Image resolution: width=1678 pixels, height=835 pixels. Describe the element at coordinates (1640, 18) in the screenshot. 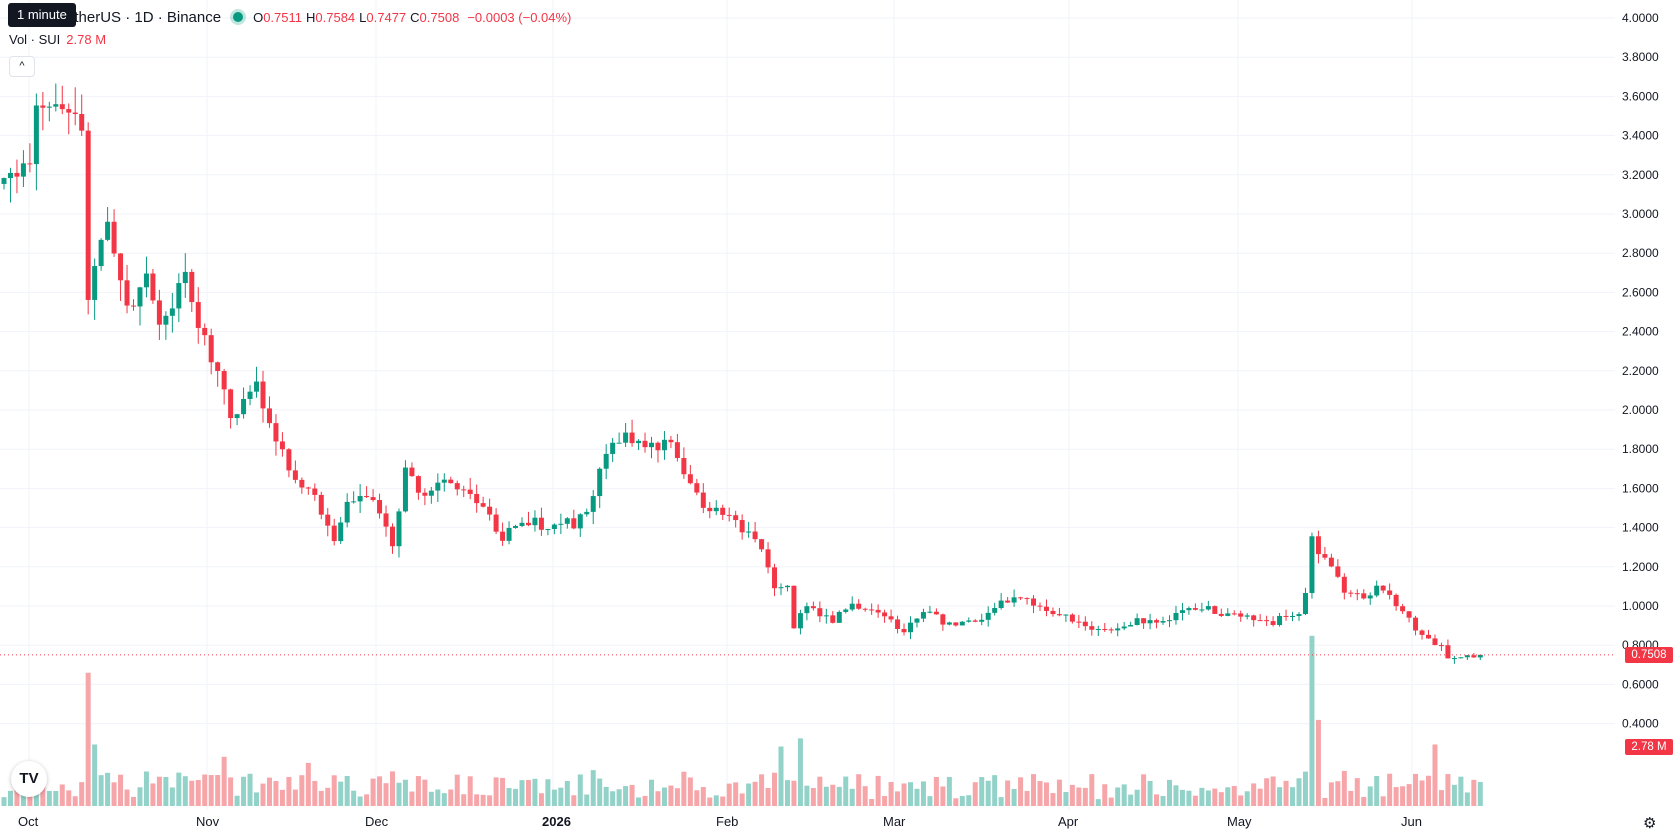

I see `price-tick-label: 4.0000` at that location.